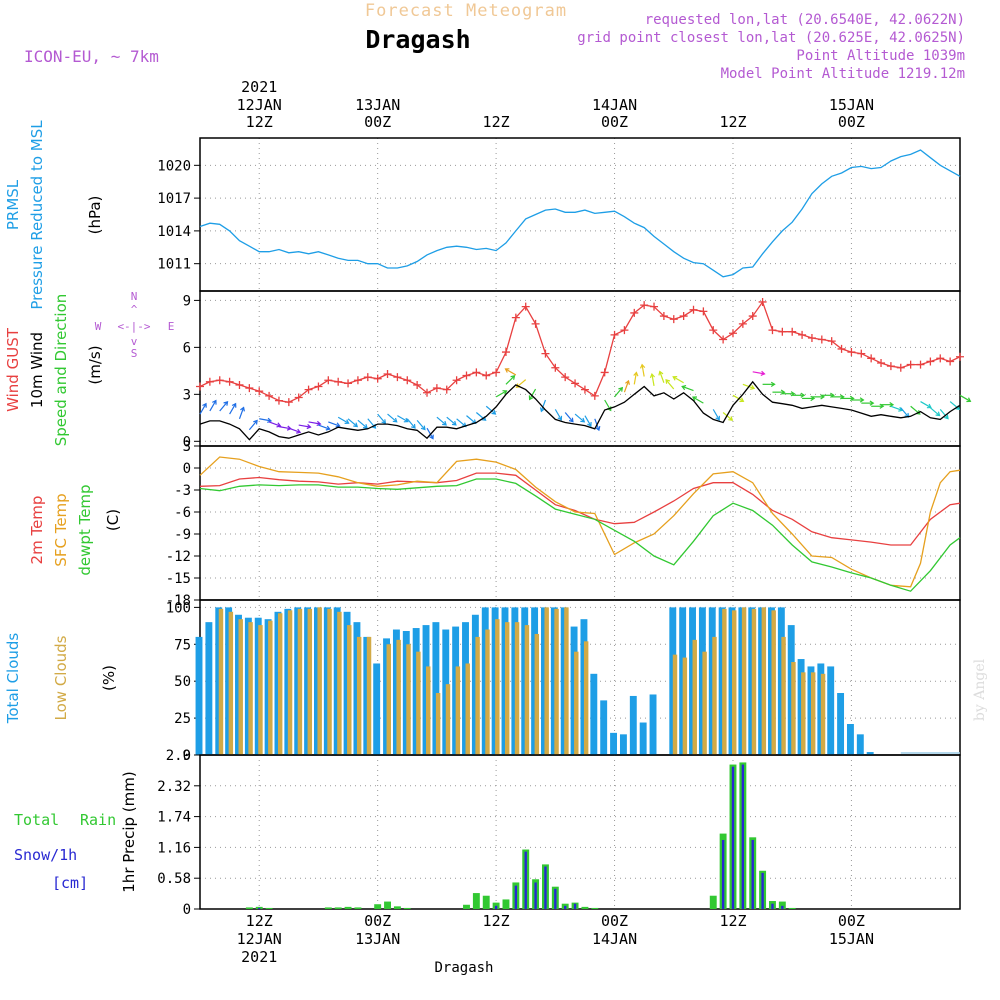  Describe the element at coordinates (580, 509) in the screenshot. I see `temp-2m-line` at that location.